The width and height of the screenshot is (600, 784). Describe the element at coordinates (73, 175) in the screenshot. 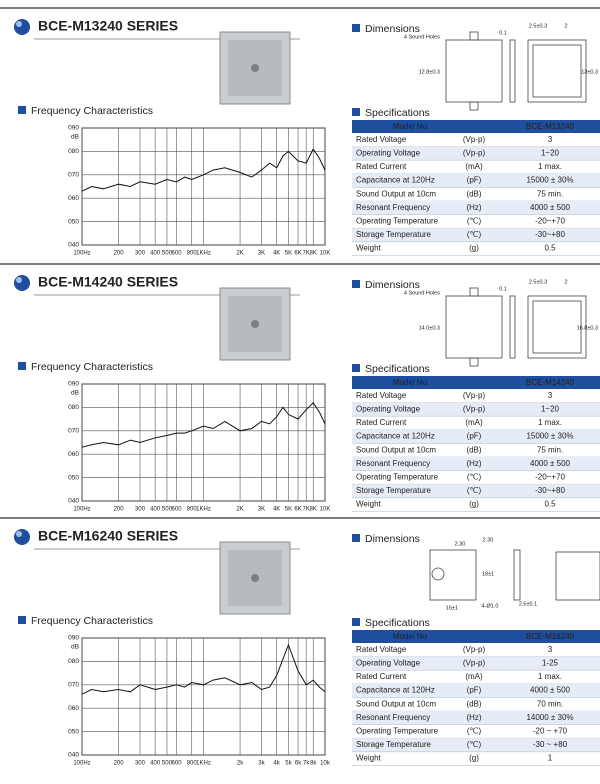

I see `y-tick-label: 070` at that location.